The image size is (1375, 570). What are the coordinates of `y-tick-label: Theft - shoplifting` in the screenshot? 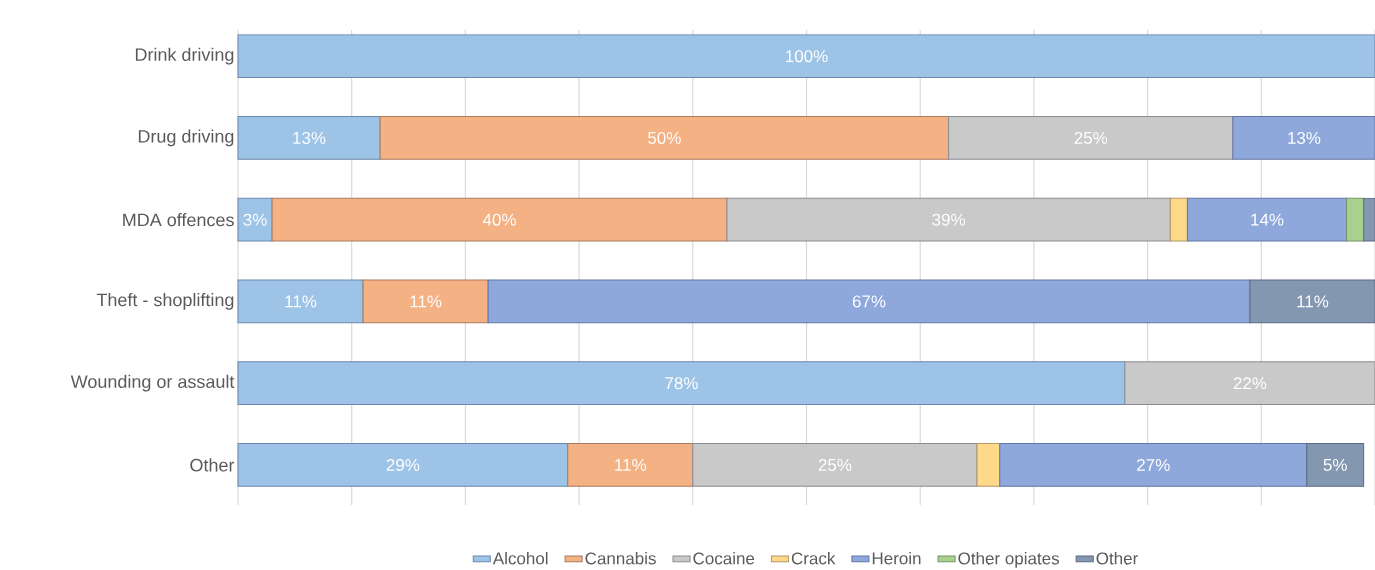 It's located at (165, 301).